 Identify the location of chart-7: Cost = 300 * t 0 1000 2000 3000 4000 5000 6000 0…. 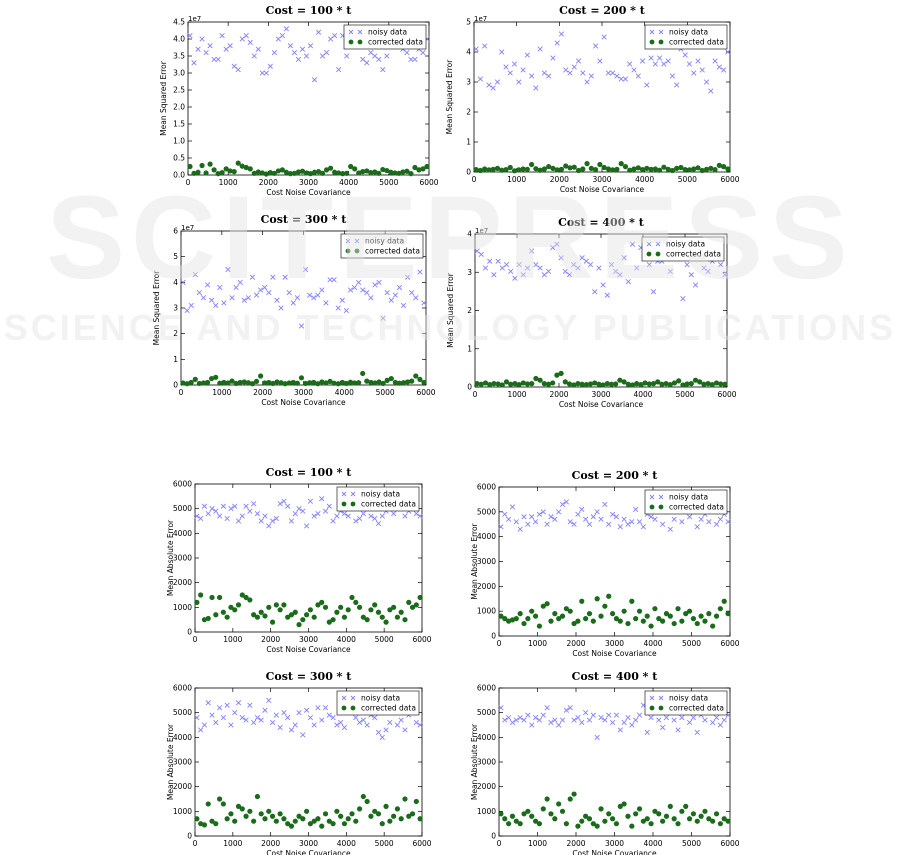
(299, 762).